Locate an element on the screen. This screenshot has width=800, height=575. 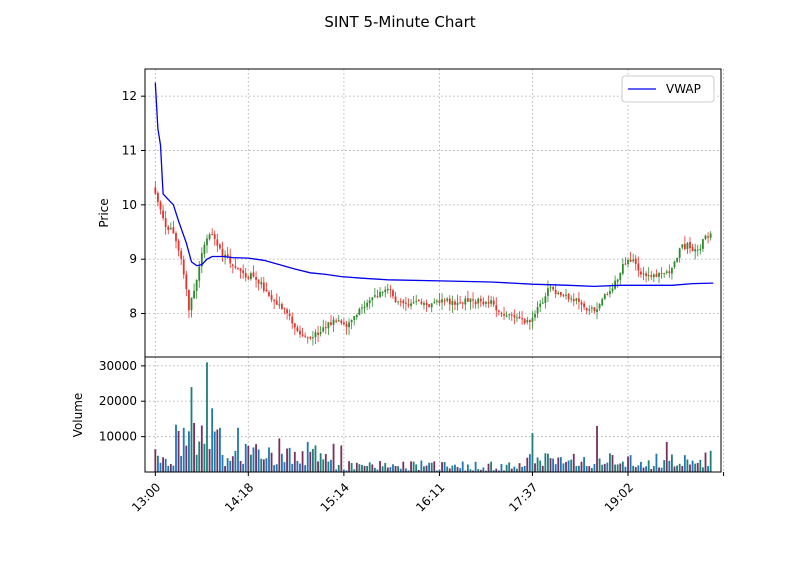
x-tick-label: 15:14 is located at coordinates (335, 497).